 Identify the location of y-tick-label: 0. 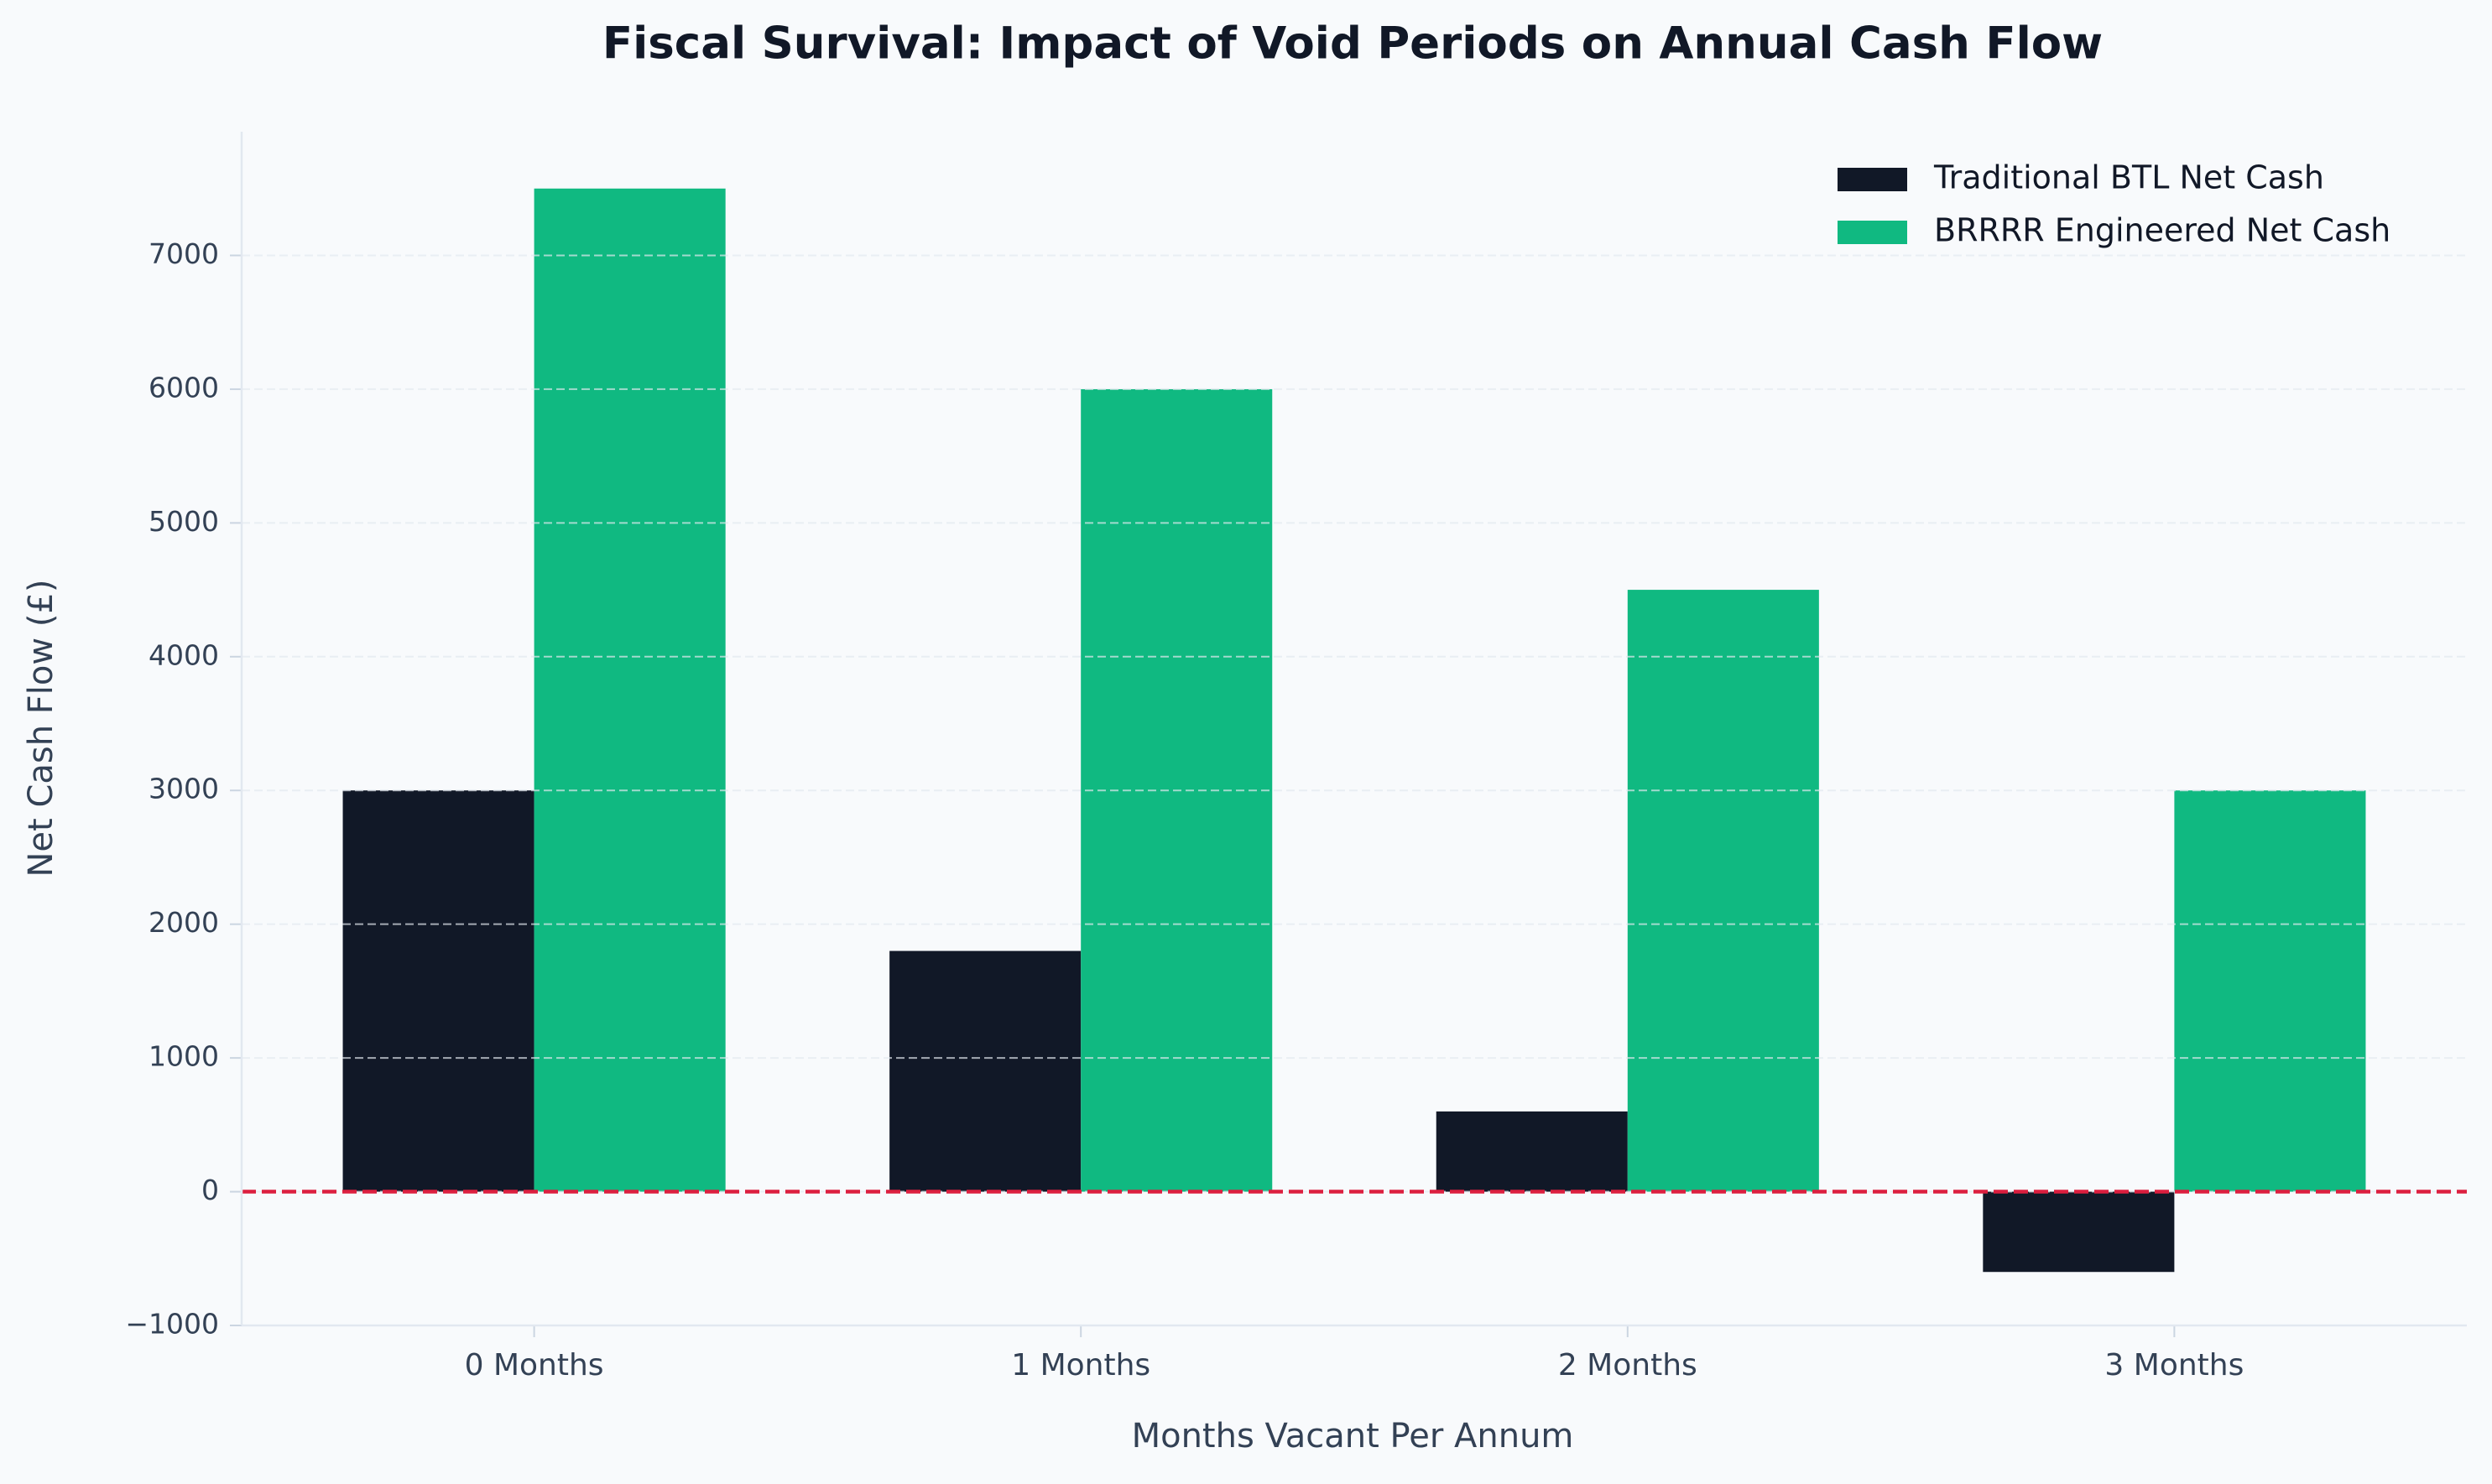
(210, 1190).